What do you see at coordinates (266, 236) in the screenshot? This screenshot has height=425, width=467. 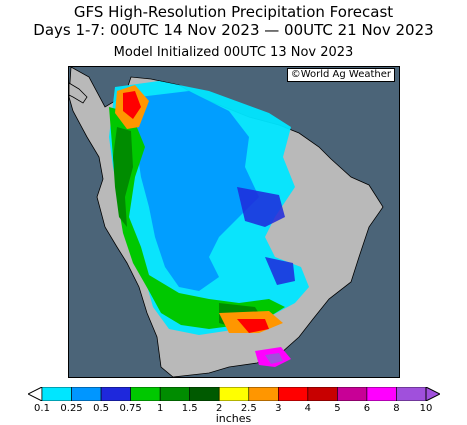 I see `precip-heavy-blue` at bounding box center [266, 236].